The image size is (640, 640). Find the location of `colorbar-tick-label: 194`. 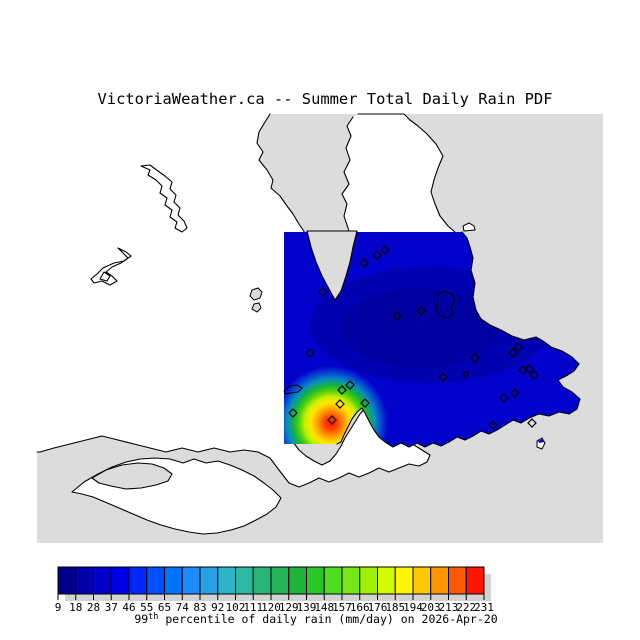

colorbar-tick-label: 194 is located at coordinates (413, 607).